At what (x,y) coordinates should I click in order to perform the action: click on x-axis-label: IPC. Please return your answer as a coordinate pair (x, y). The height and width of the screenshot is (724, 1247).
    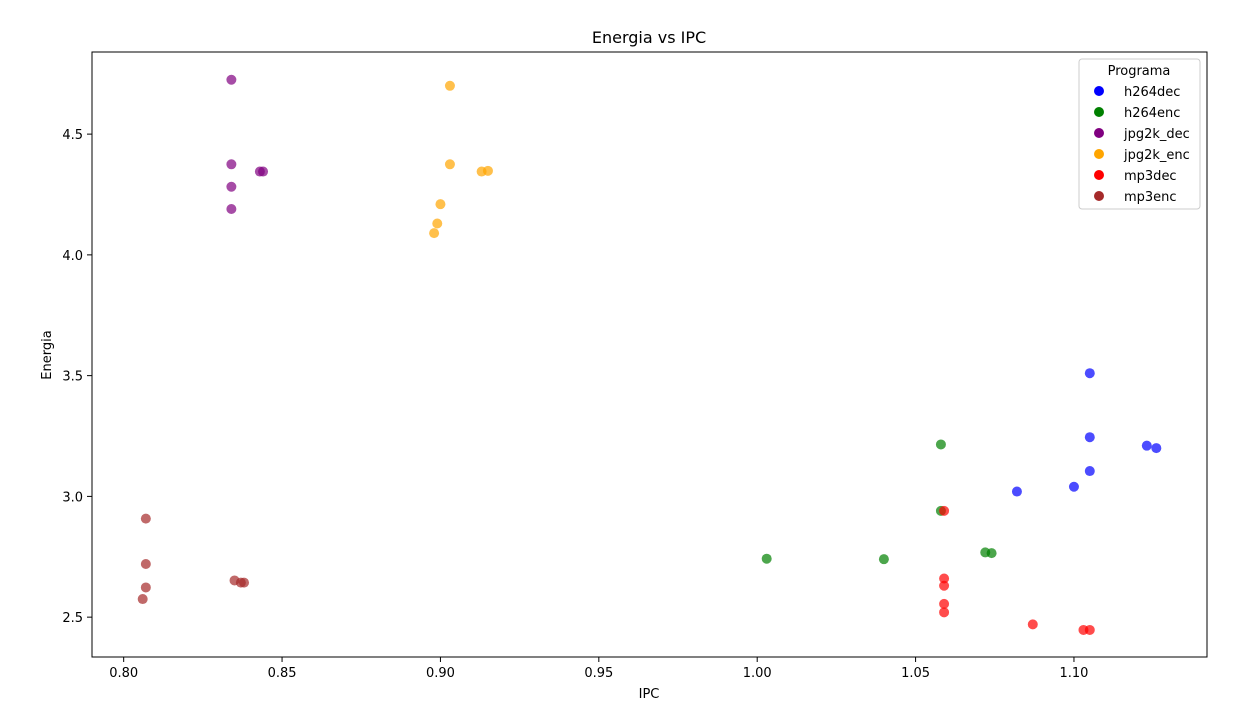
    Looking at the image, I should click on (649, 694).